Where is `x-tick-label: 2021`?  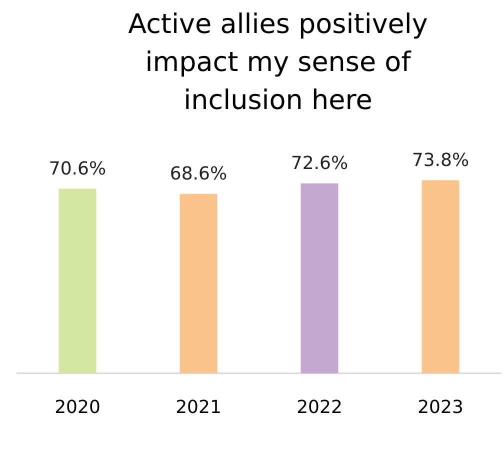
x-tick-label: 2021 is located at coordinates (199, 407).